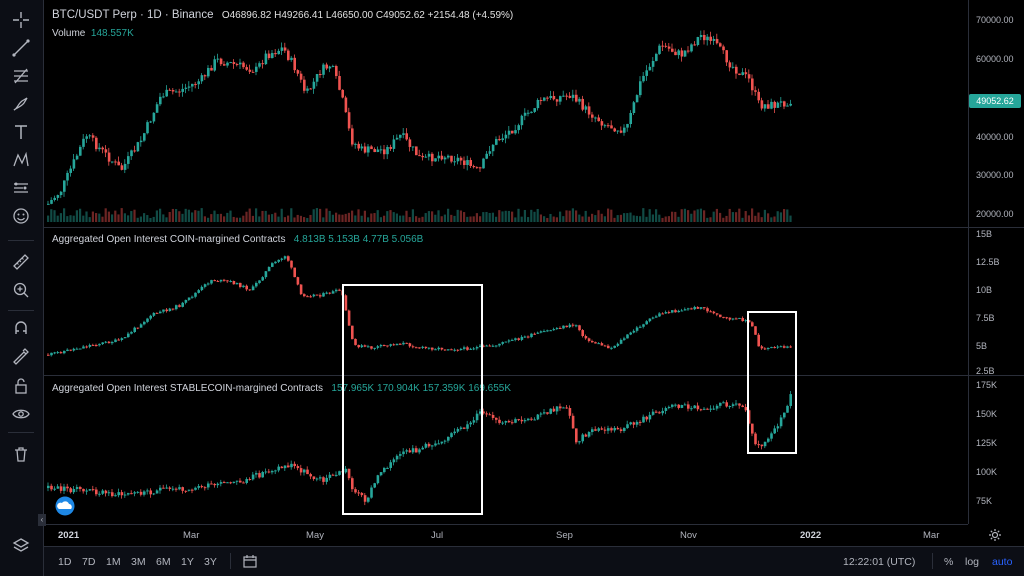 The image size is (1024, 576). Describe the element at coordinates (972, 562) in the screenshot. I see `log-scale-toggle: log` at that location.